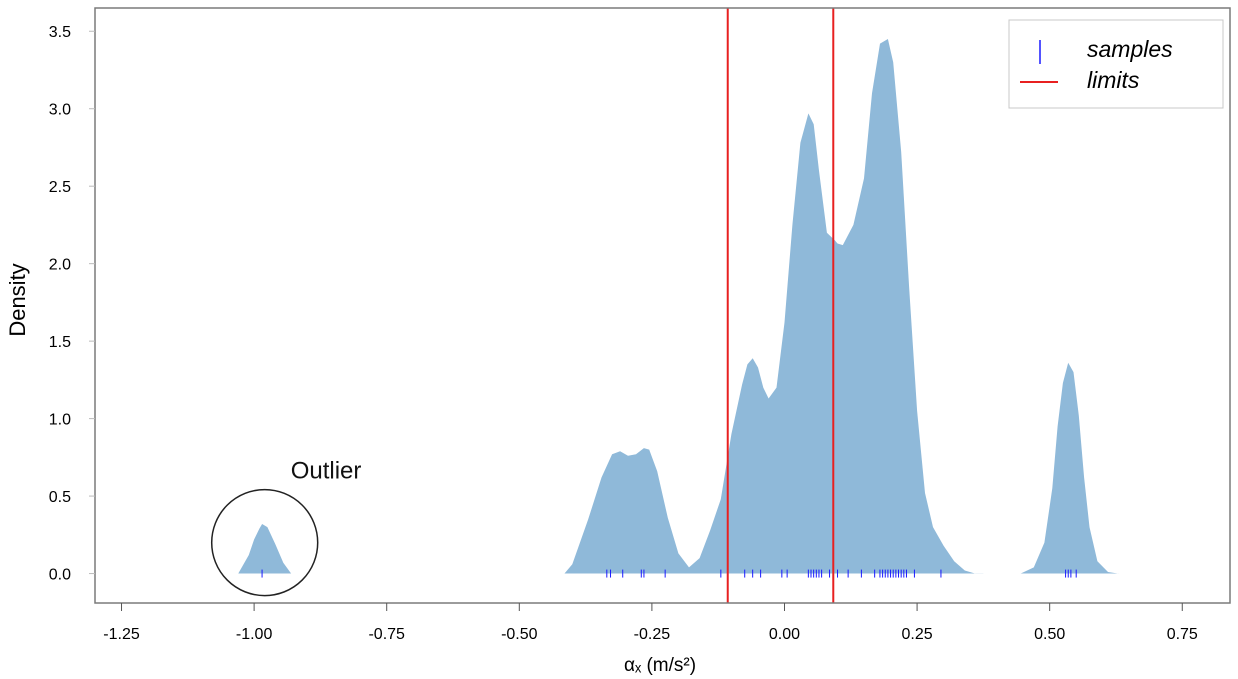 This screenshot has width=1238, height=679. What do you see at coordinates (60, 265) in the screenshot?
I see `y-tick-label: 2.0` at bounding box center [60, 265].